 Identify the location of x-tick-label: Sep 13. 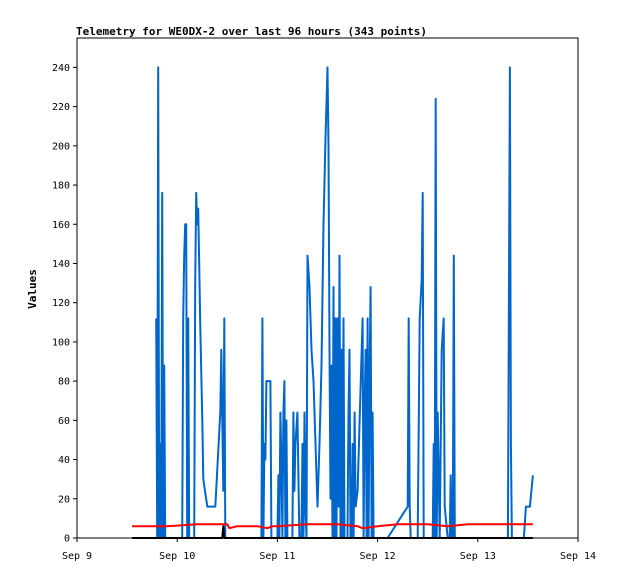
(478, 556).